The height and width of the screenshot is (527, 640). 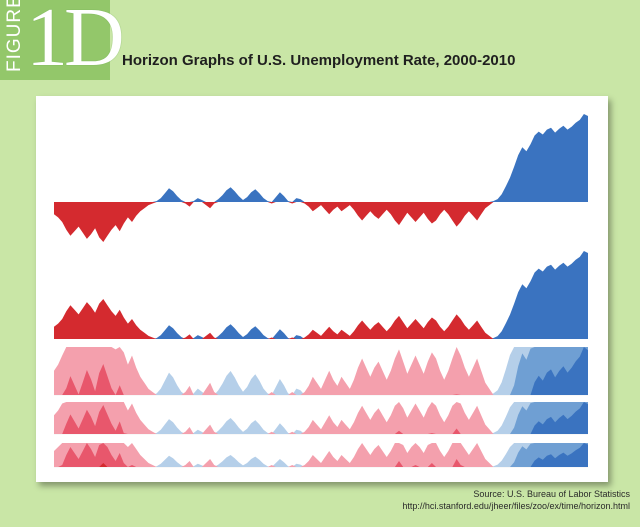 I want to click on figure-badge: FIGURE 1D, so click(x=62, y=42).